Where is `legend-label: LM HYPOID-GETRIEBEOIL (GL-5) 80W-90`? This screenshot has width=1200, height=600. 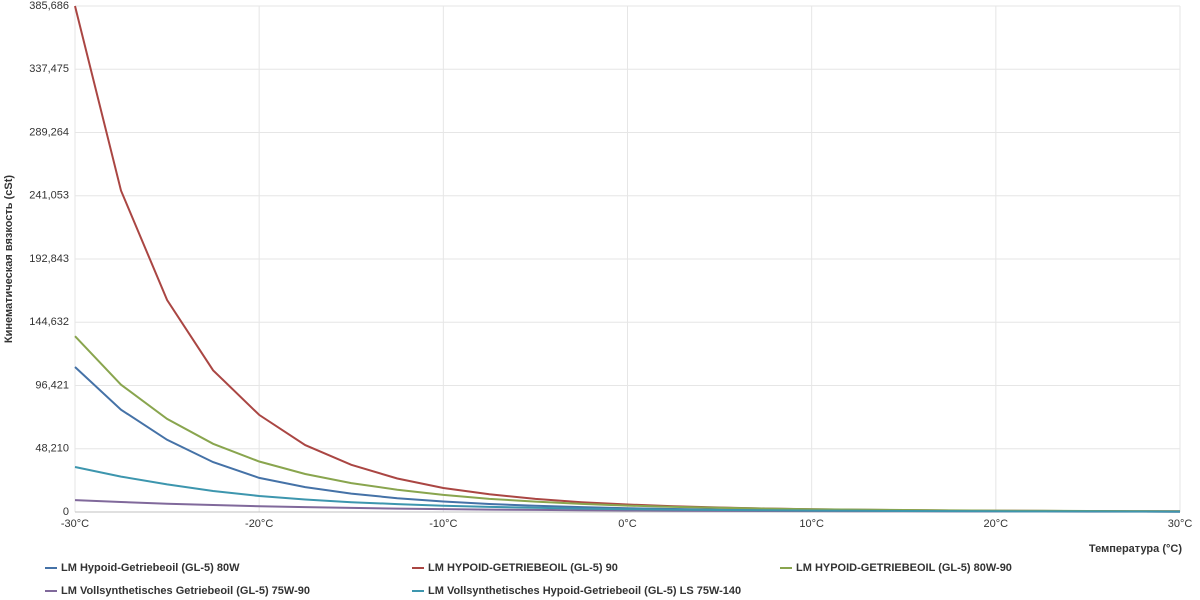 legend-label: LM HYPOID-GETRIEBEOIL (GL-5) 80W-90 is located at coordinates (904, 568).